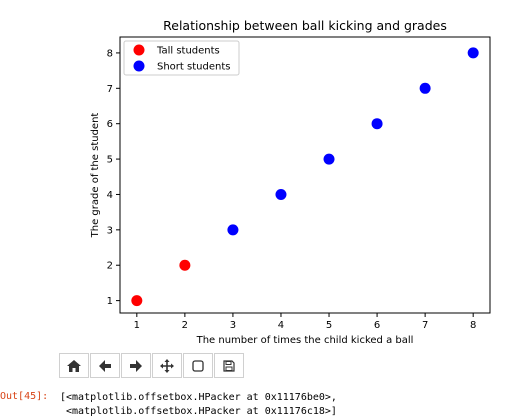 This screenshot has width=512, height=419. I want to click on pan-button, so click(167, 365).